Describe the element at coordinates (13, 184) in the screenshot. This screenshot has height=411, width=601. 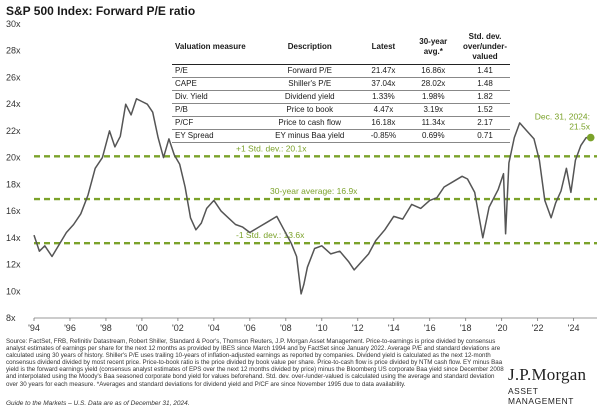
I see `y-tick-label: 18x` at that location.